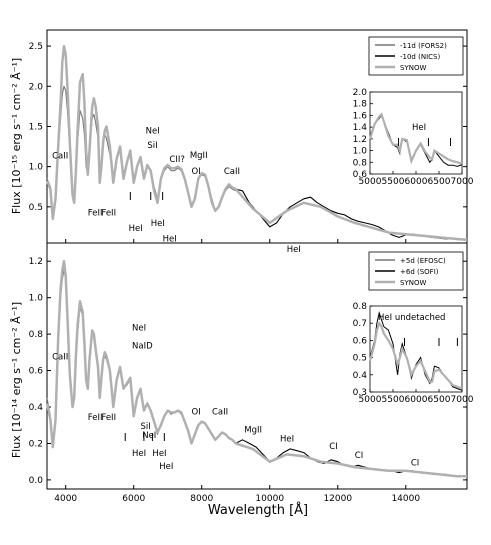 This screenshot has height=545, width=491. What do you see at coordinates (419, 272) in the screenshot?
I see `bottom-legend-entry-2: +6d (SOFI)` at bounding box center [419, 272].